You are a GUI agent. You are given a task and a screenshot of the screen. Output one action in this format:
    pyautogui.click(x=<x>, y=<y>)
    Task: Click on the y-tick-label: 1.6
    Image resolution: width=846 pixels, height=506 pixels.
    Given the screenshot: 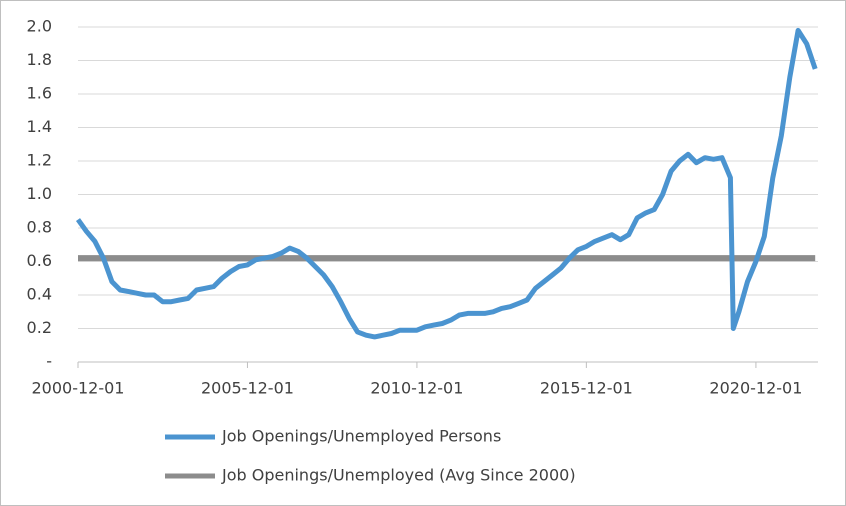 What is the action you would take?
    pyautogui.click(x=39, y=93)
    